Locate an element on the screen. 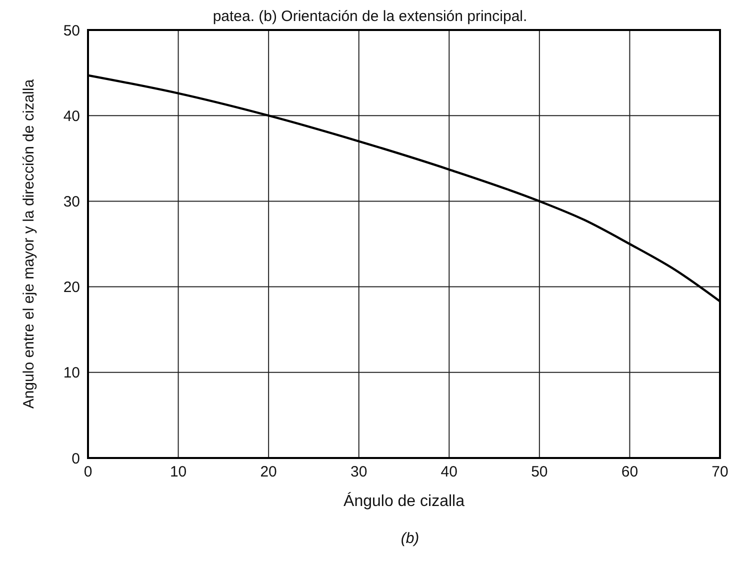 This screenshot has height=565, width=740. x-tick-label: 40 is located at coordinates (449, 472).